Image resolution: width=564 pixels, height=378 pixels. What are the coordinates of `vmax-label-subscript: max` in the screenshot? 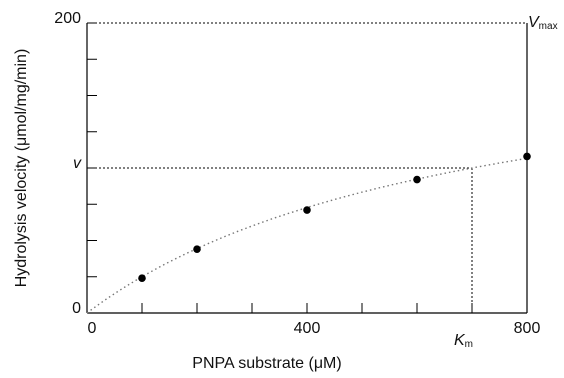 It's located at (548, 26).